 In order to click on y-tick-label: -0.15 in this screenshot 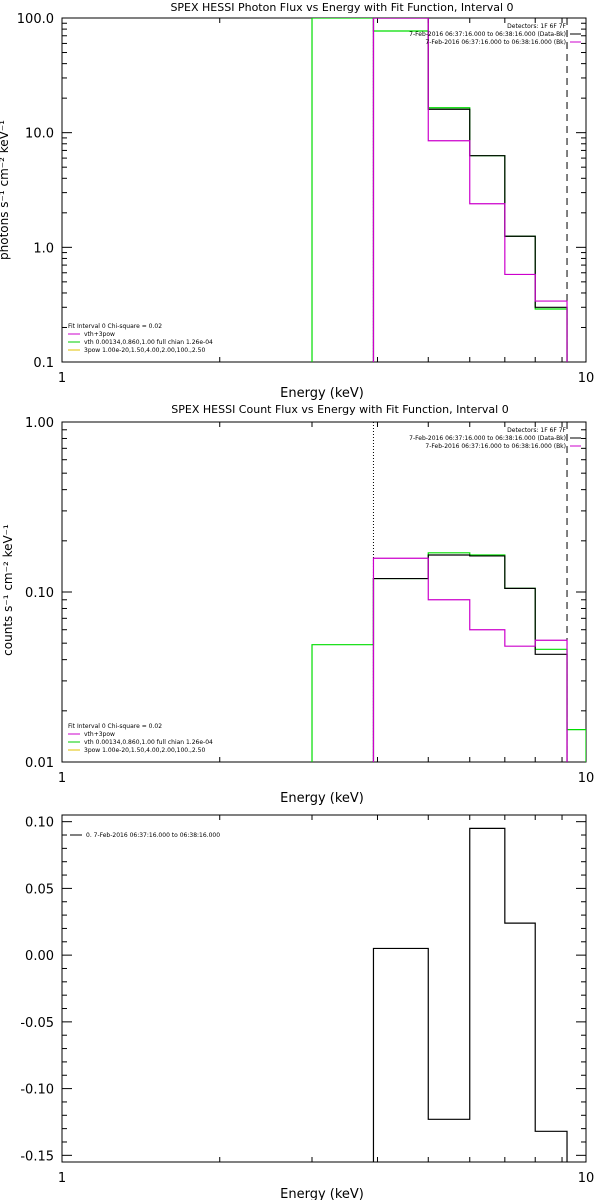, I will do `click(37, 1156)`.